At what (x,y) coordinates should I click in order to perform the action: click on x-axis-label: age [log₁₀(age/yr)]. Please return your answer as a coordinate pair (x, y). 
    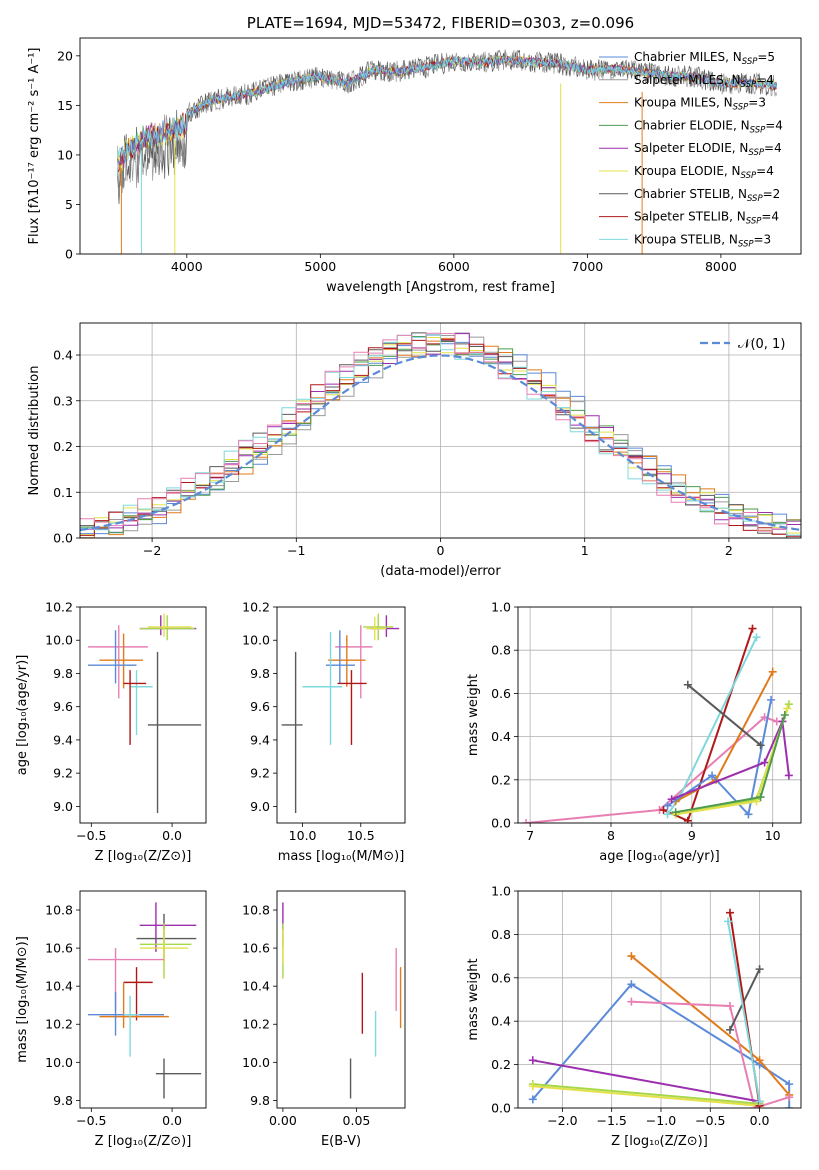
    Looking at the image, I should click on (659, 856).